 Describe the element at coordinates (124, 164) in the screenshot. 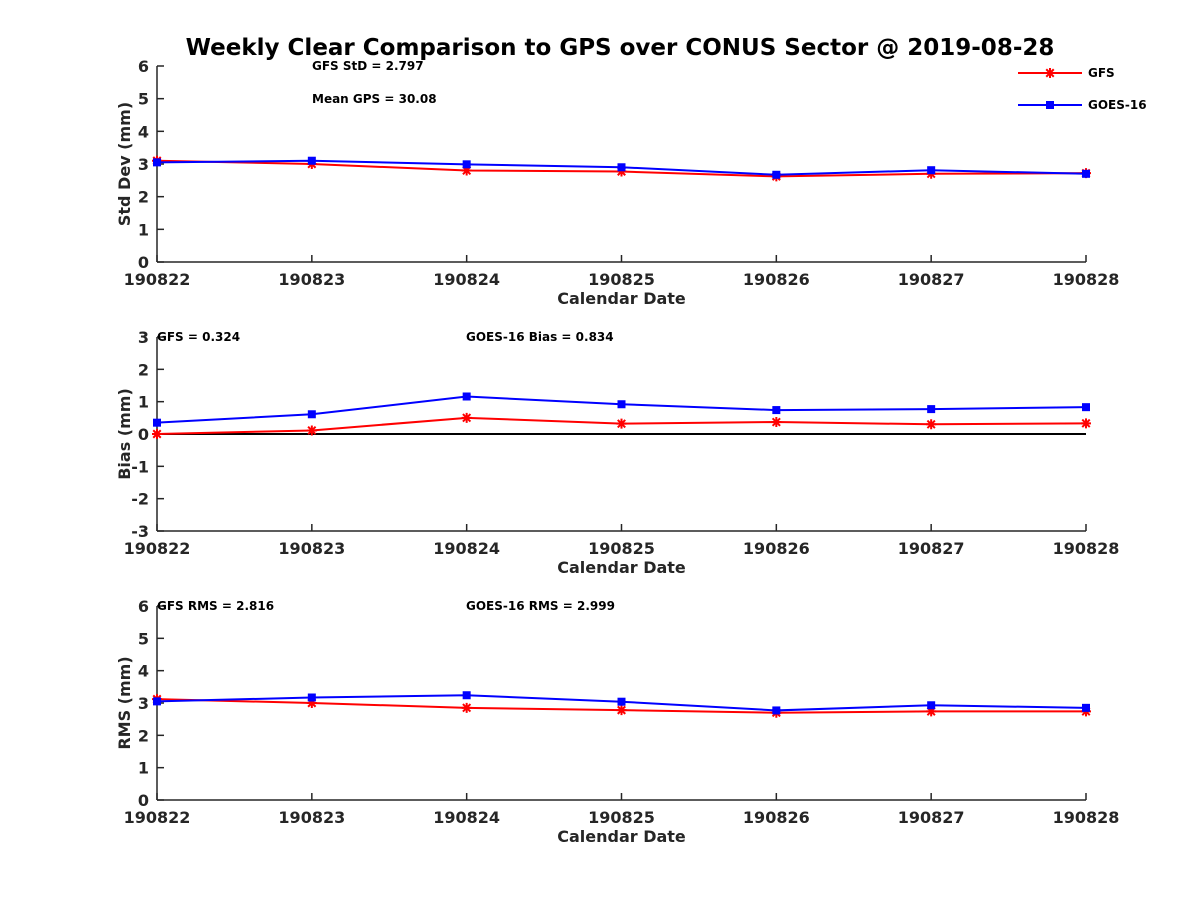

I see `y-axis-label: Std Dev (mm)` at that location.